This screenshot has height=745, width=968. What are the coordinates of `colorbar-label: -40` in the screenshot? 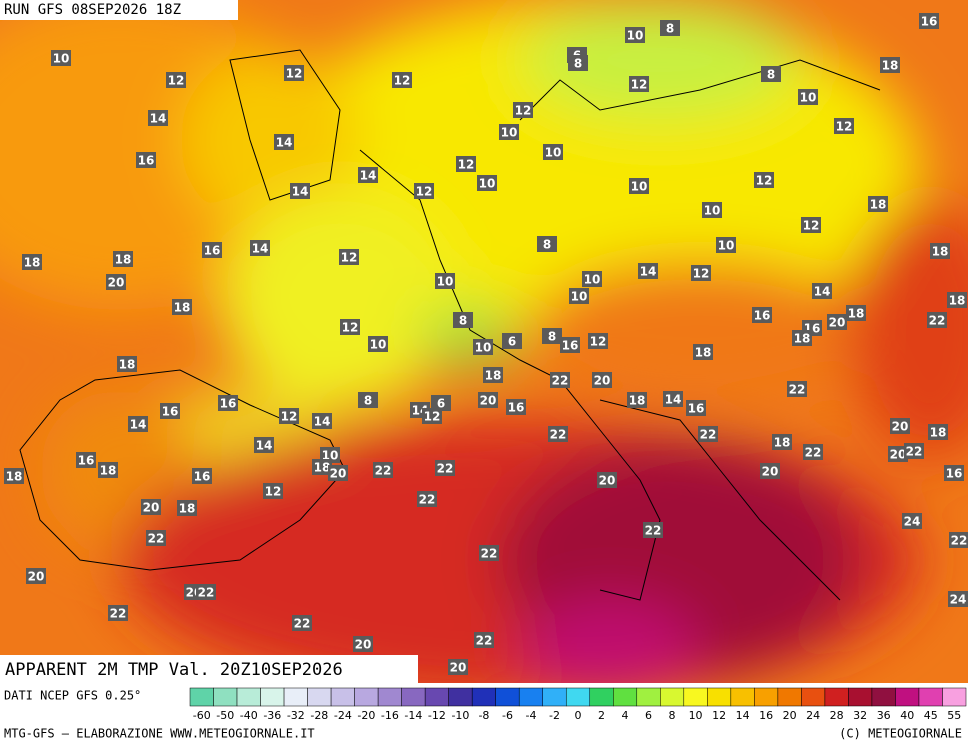 It's located at (249, 715).